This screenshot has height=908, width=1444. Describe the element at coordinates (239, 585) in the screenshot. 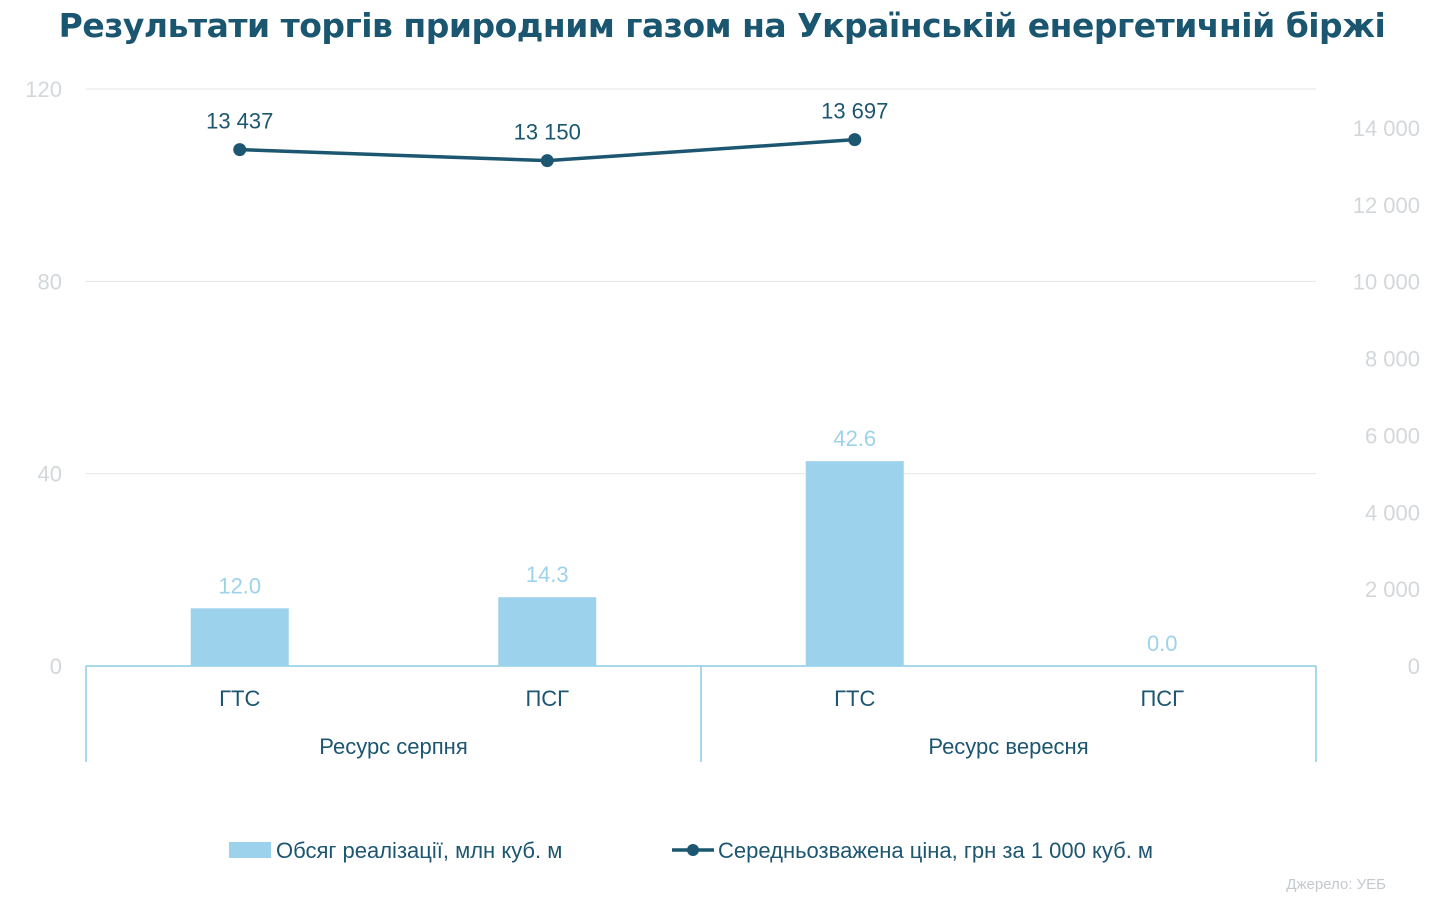

I see `bar-data-label: 12.0` at that location.